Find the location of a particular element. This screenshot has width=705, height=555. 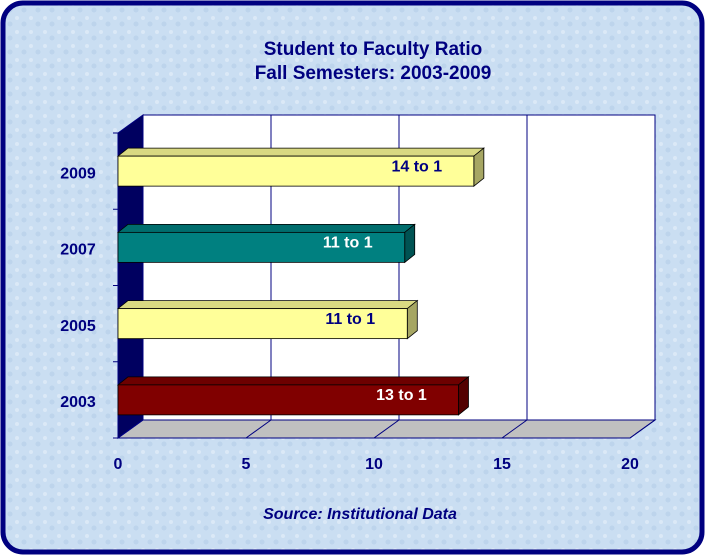

x-tick-label: 20 is located at coordinates (630, 464).